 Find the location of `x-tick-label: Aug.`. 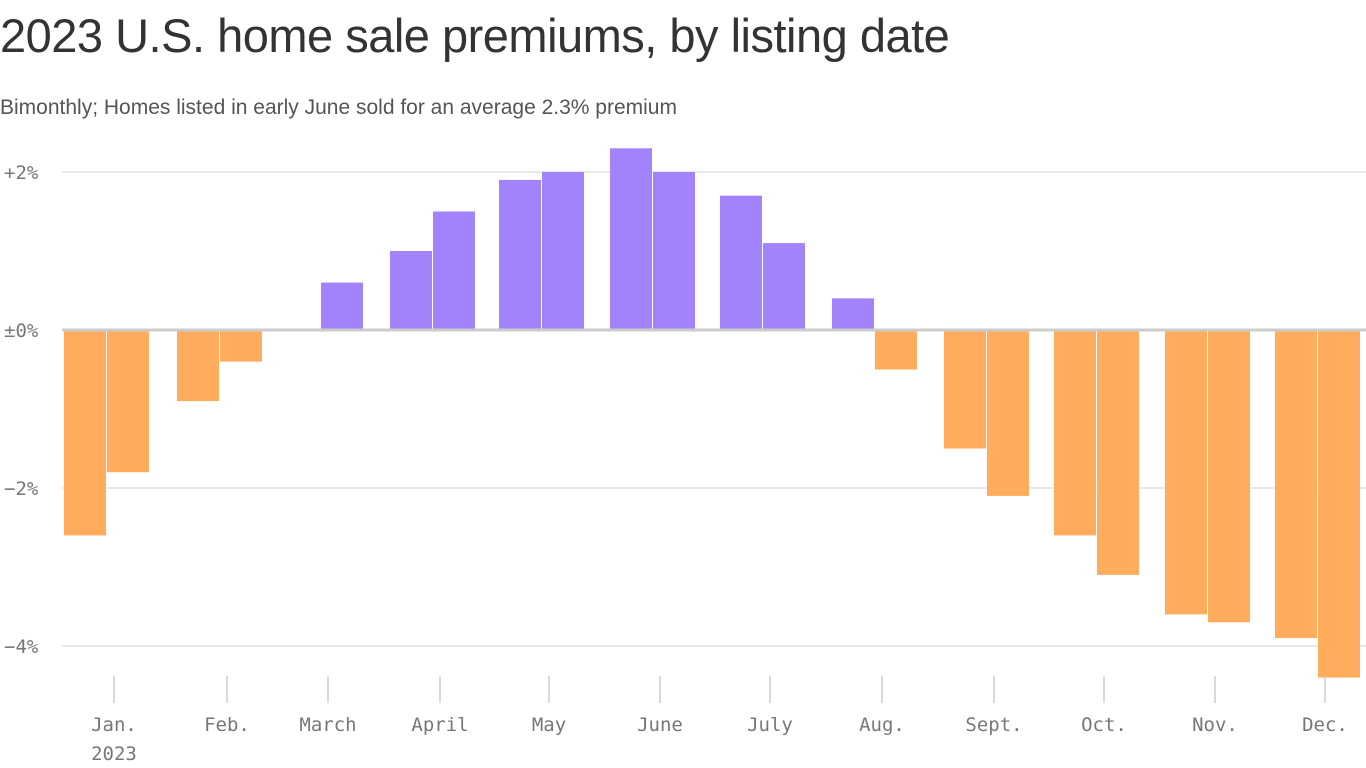

x-tick-label: Aug. is located at coordinates (882, 725).